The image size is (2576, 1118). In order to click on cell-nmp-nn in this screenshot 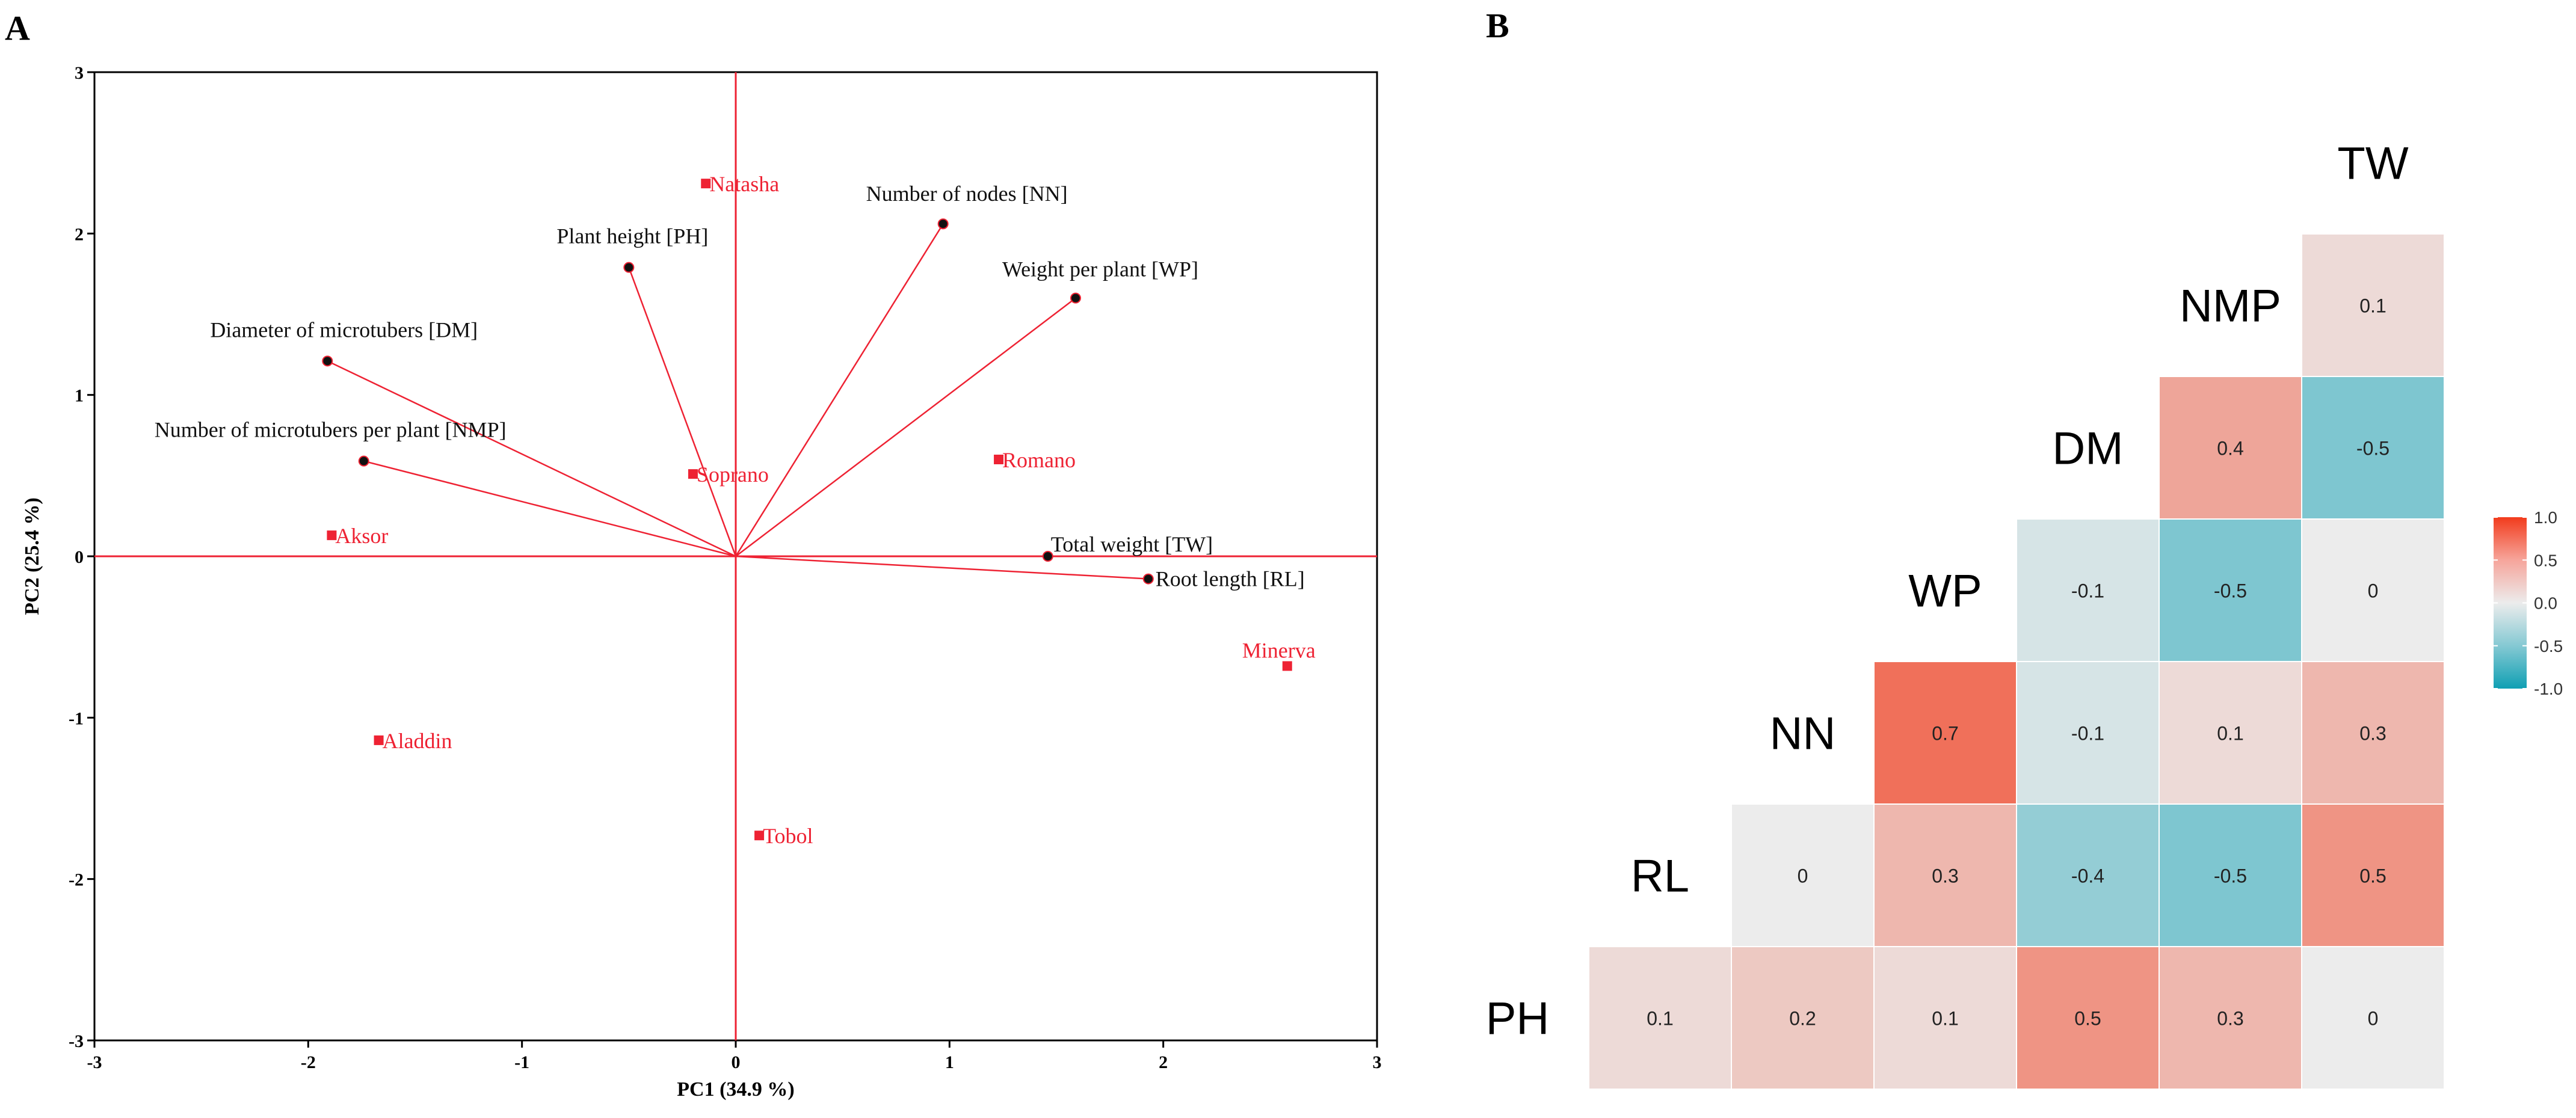, I will do `click(2230, 733)`.